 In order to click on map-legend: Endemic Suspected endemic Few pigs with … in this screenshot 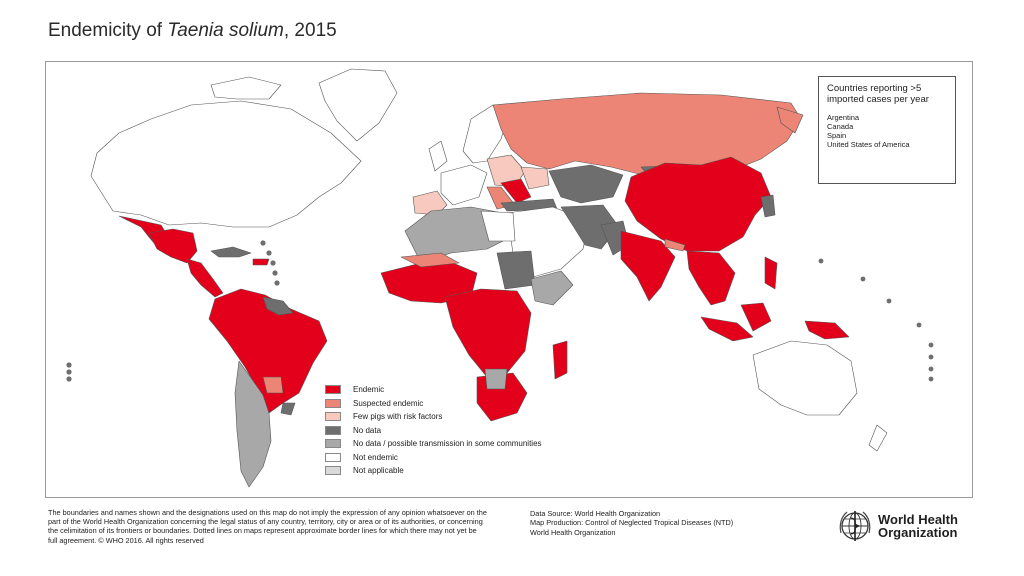, I will do `click(433, 430)`.